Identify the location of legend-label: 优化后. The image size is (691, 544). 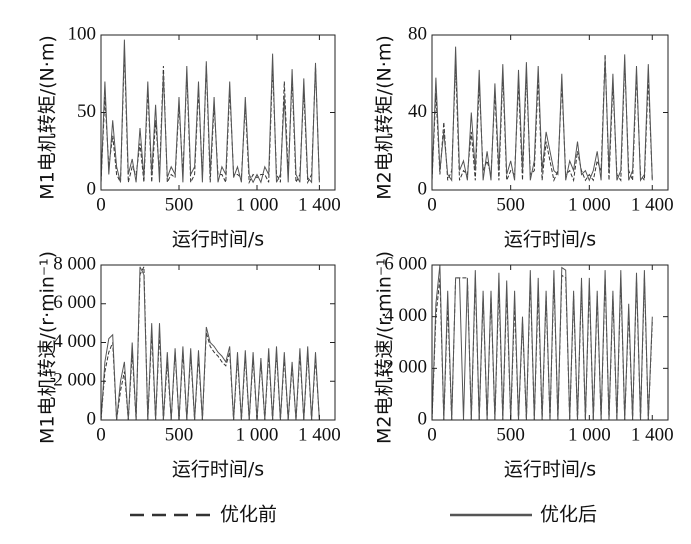
(568, 515).